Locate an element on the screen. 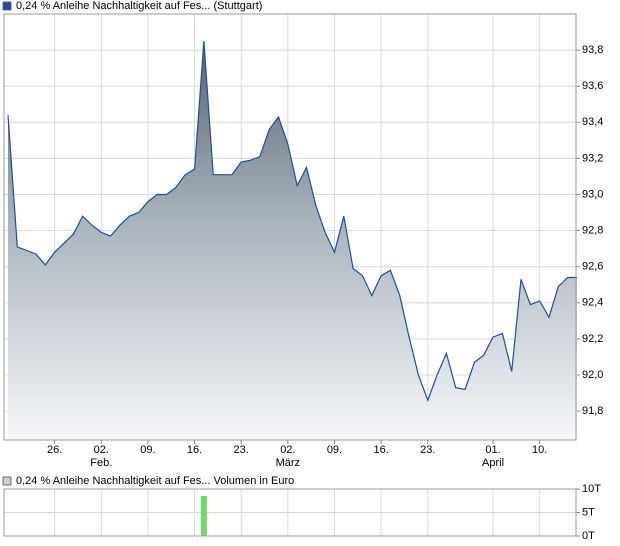  month-label: April is located at coordinates (493, 463).